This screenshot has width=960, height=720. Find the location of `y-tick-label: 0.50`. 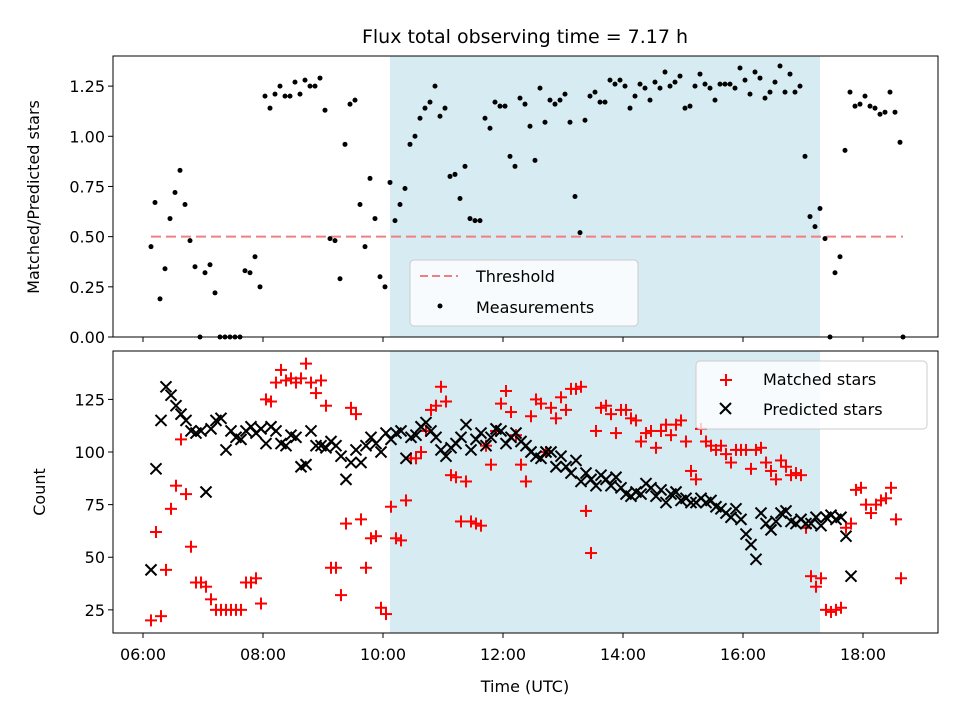

y-tick-label: 0.50 is located at coordinates (87, 237).